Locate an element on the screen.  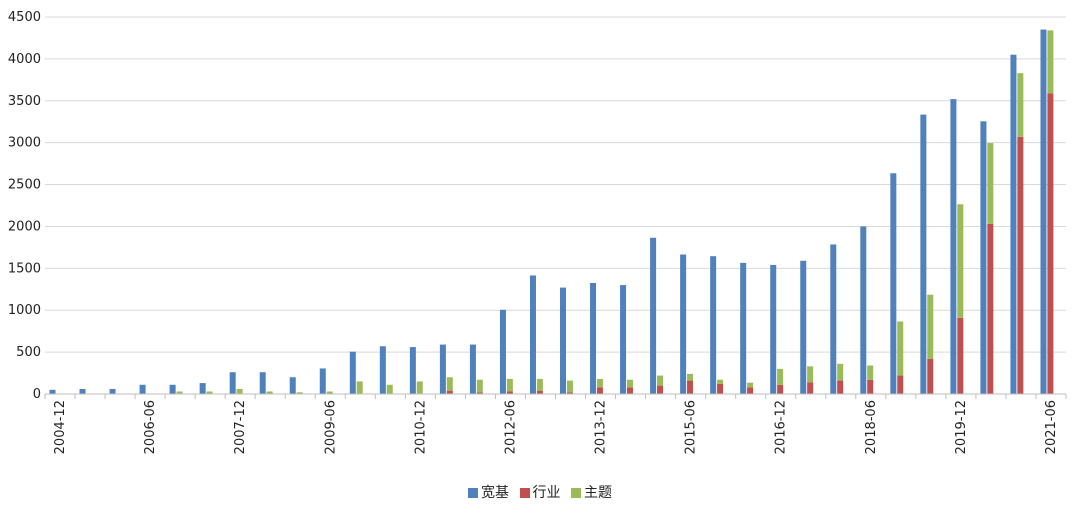
legend-swatch-broad is located at coordinates (473, 493).